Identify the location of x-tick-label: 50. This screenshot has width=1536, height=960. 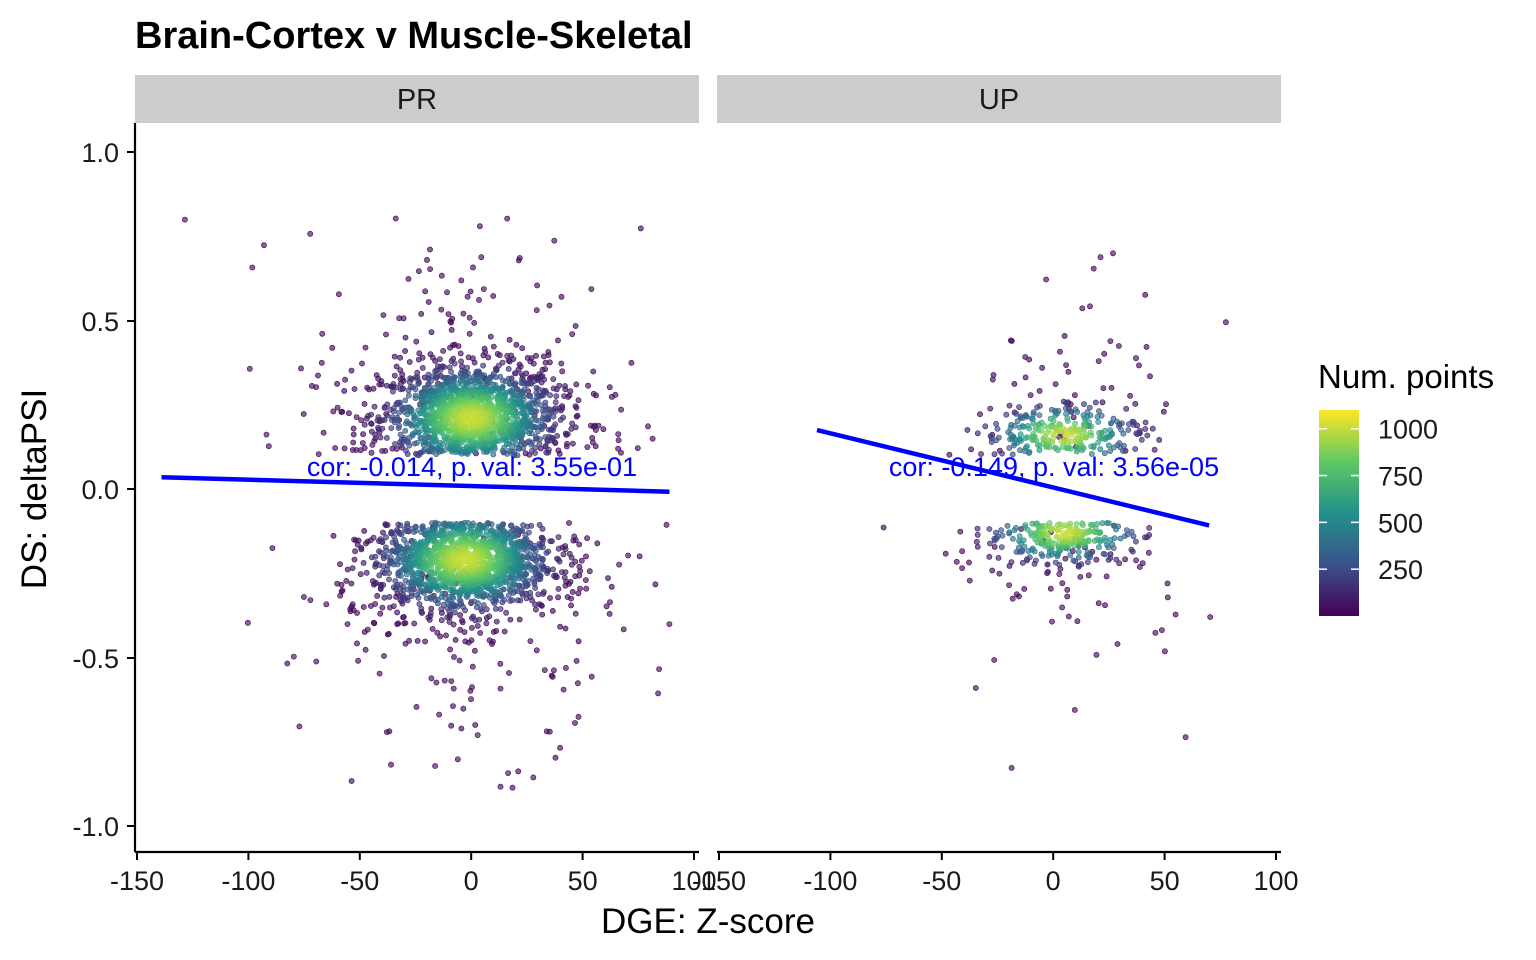
(583, 881).